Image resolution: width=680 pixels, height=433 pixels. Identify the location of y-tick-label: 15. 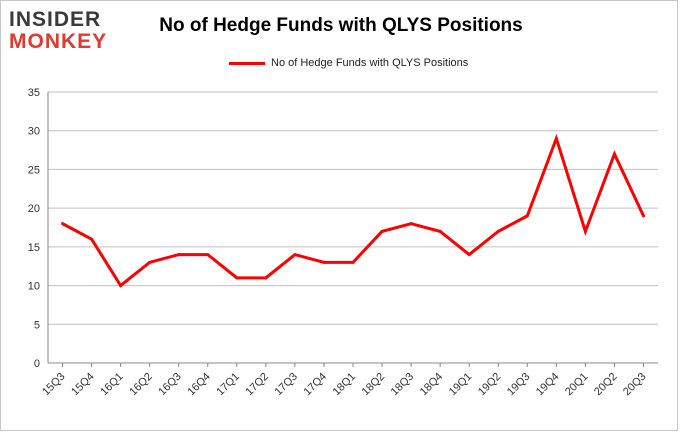
(34, 248).